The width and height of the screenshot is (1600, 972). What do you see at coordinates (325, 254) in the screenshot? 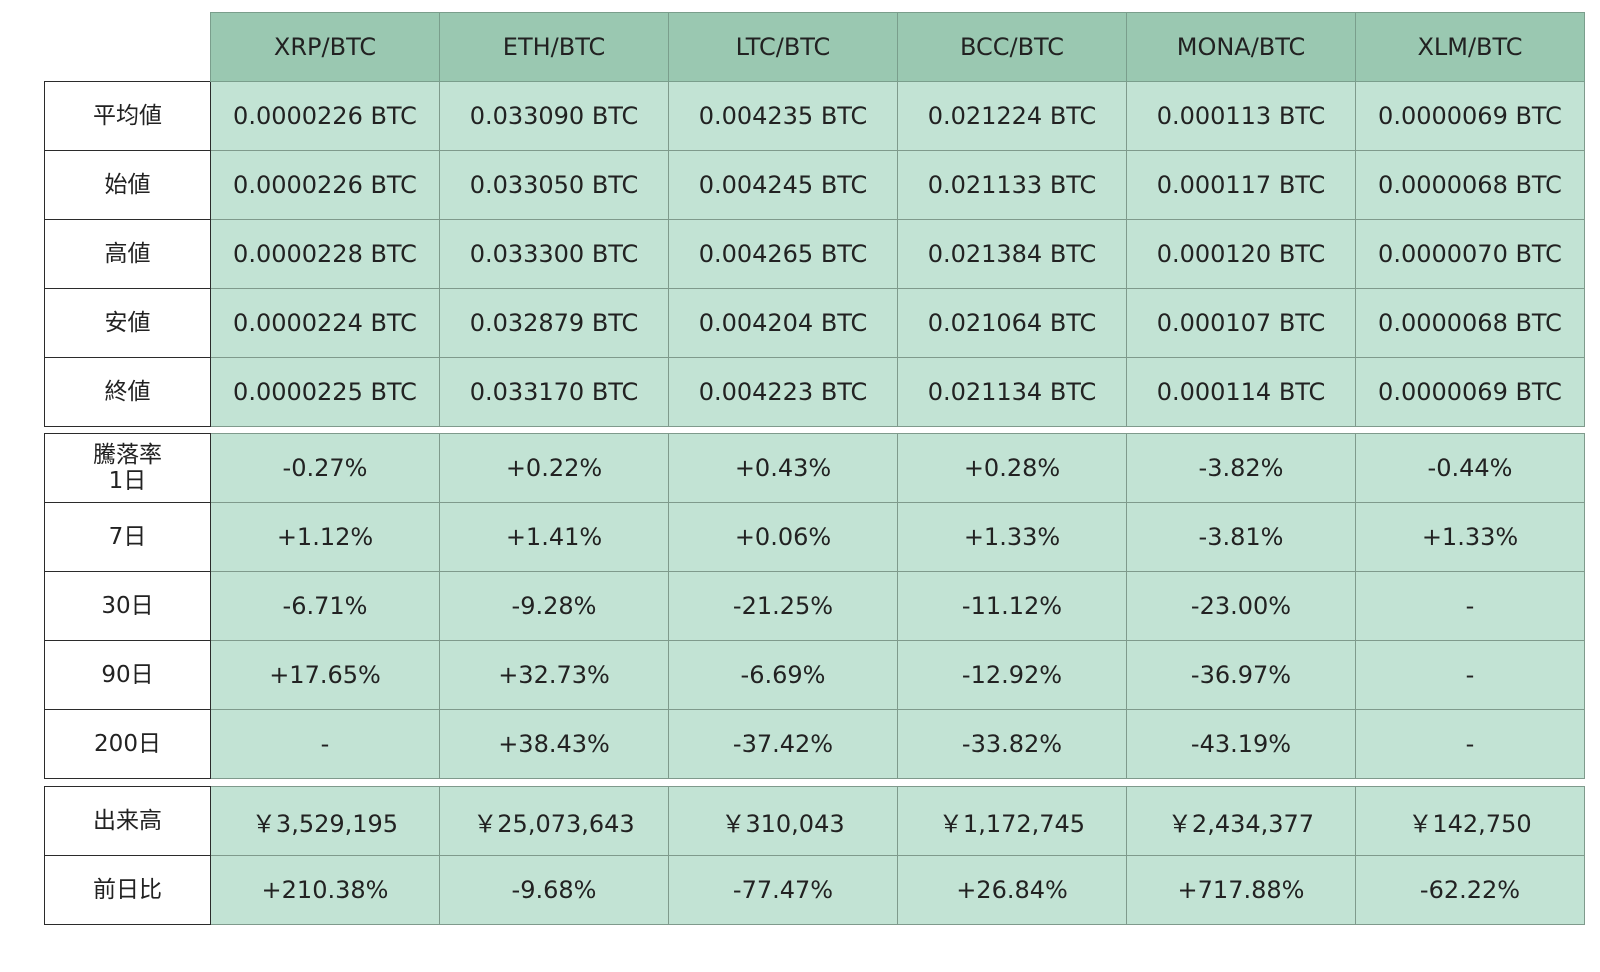
I see `table-cell: 0.0000228 BTC` at bounding box center [325, 254].